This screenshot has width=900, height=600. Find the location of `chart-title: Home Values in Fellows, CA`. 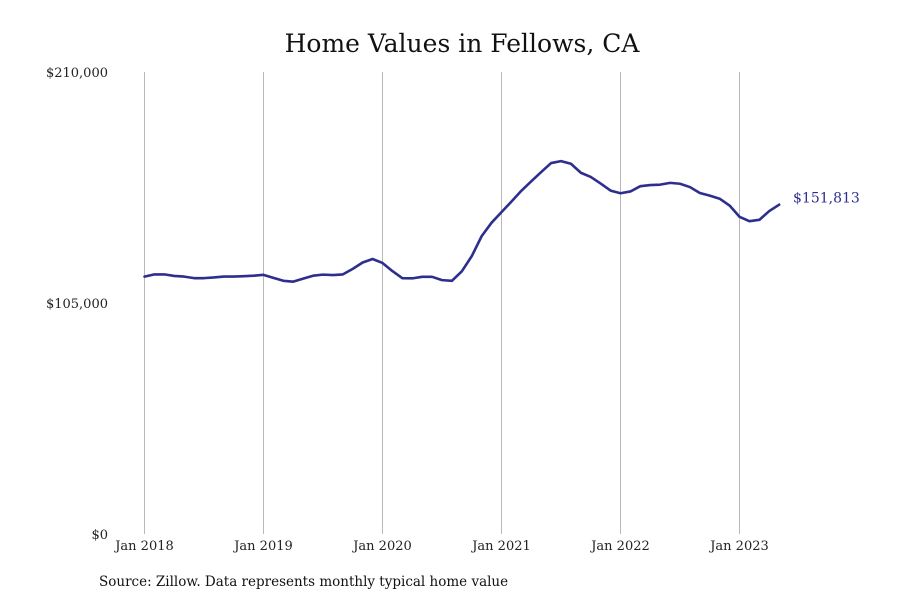

chart-title: Home Values in Fellows, CA is located at coordinates (463, 43).